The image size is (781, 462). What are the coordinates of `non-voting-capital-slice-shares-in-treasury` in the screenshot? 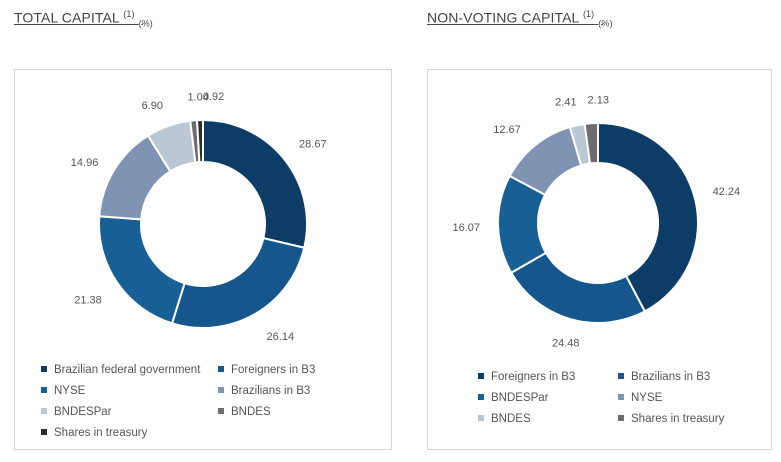 It's located at (591, 143).